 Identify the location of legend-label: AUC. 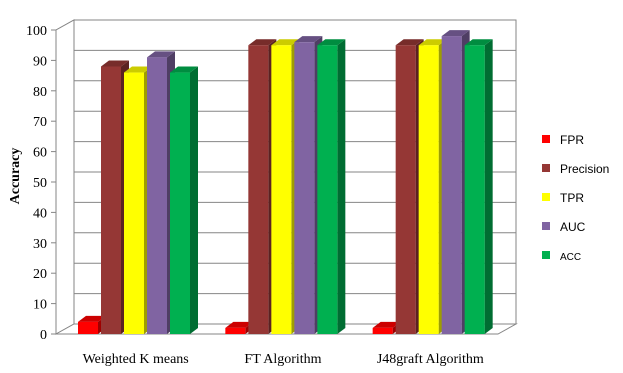
(573, 227).